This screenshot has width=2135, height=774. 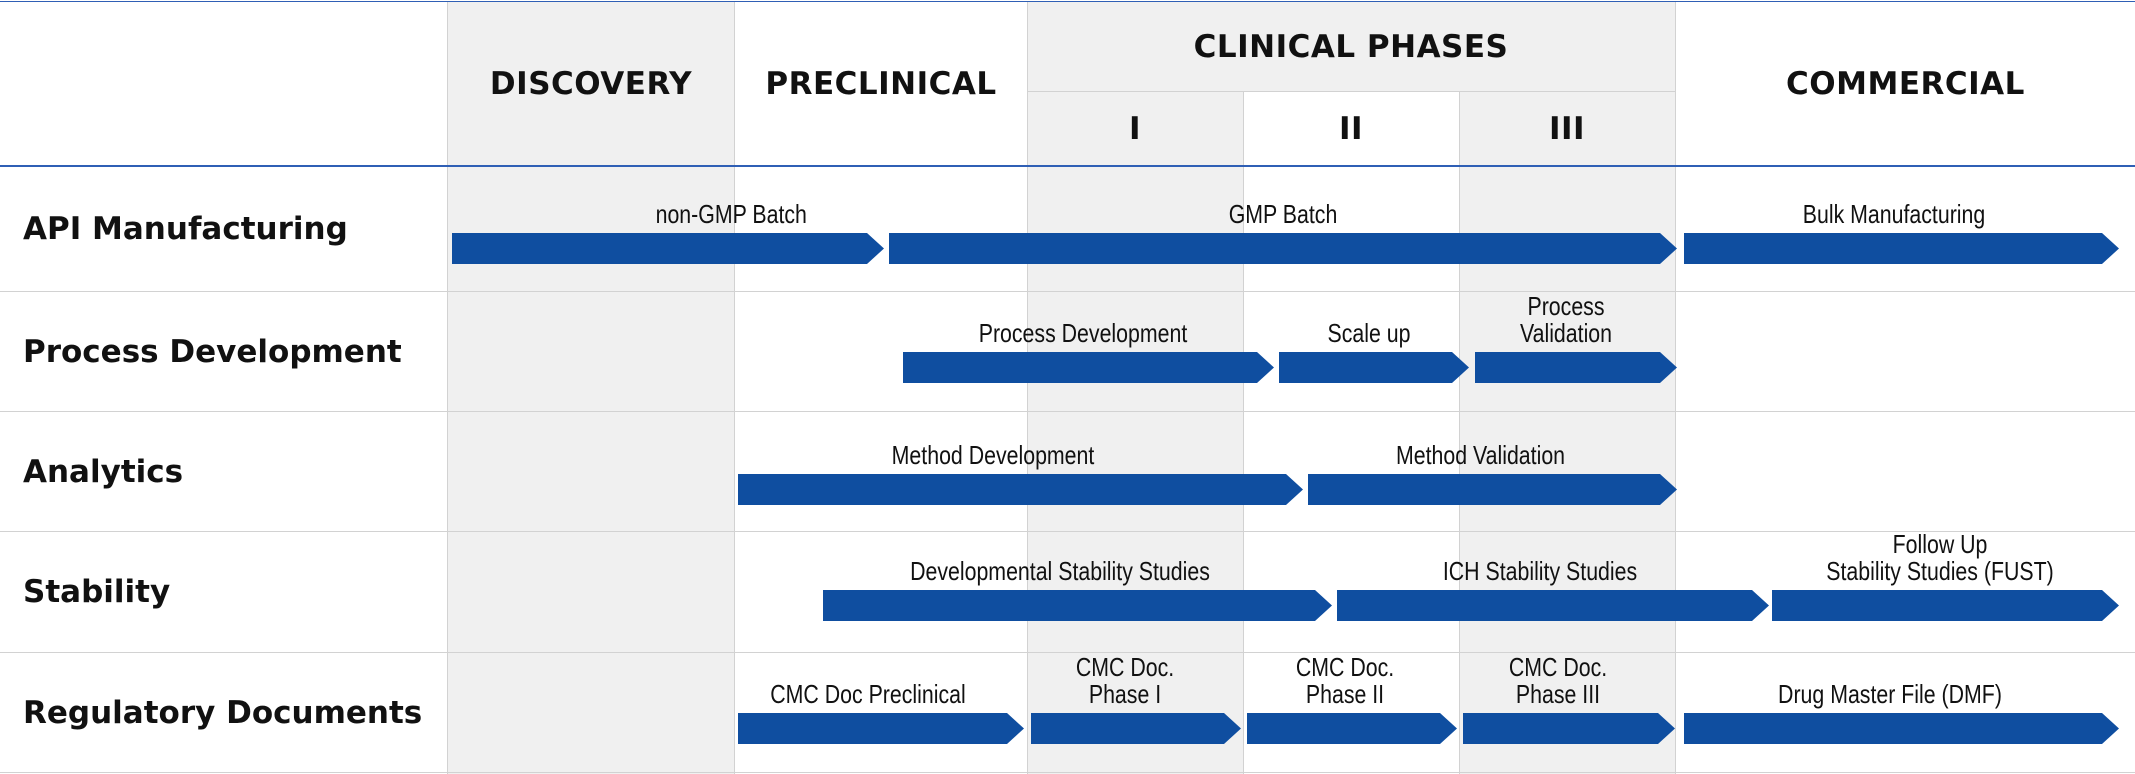 I want to click on row-label-analytics: Analytics, so click(x=103, y=471).